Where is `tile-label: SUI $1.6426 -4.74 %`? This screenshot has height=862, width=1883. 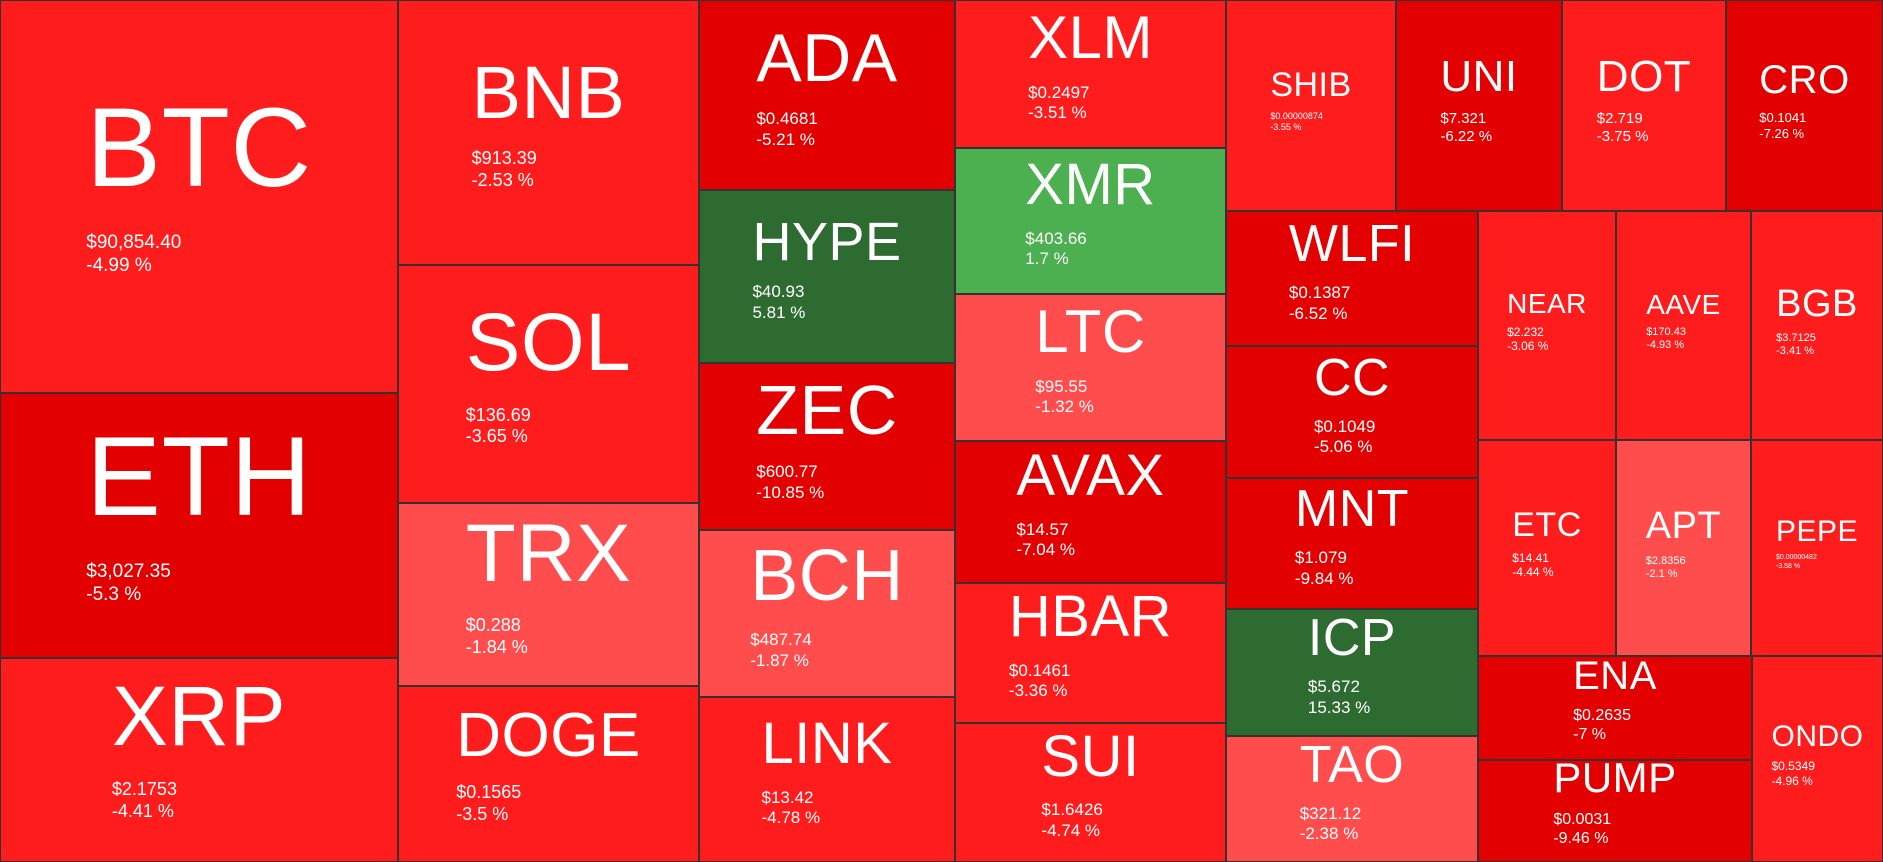 tile-label: SUI $1.6426 -4.74 % is located at coordinates (1090, 782).